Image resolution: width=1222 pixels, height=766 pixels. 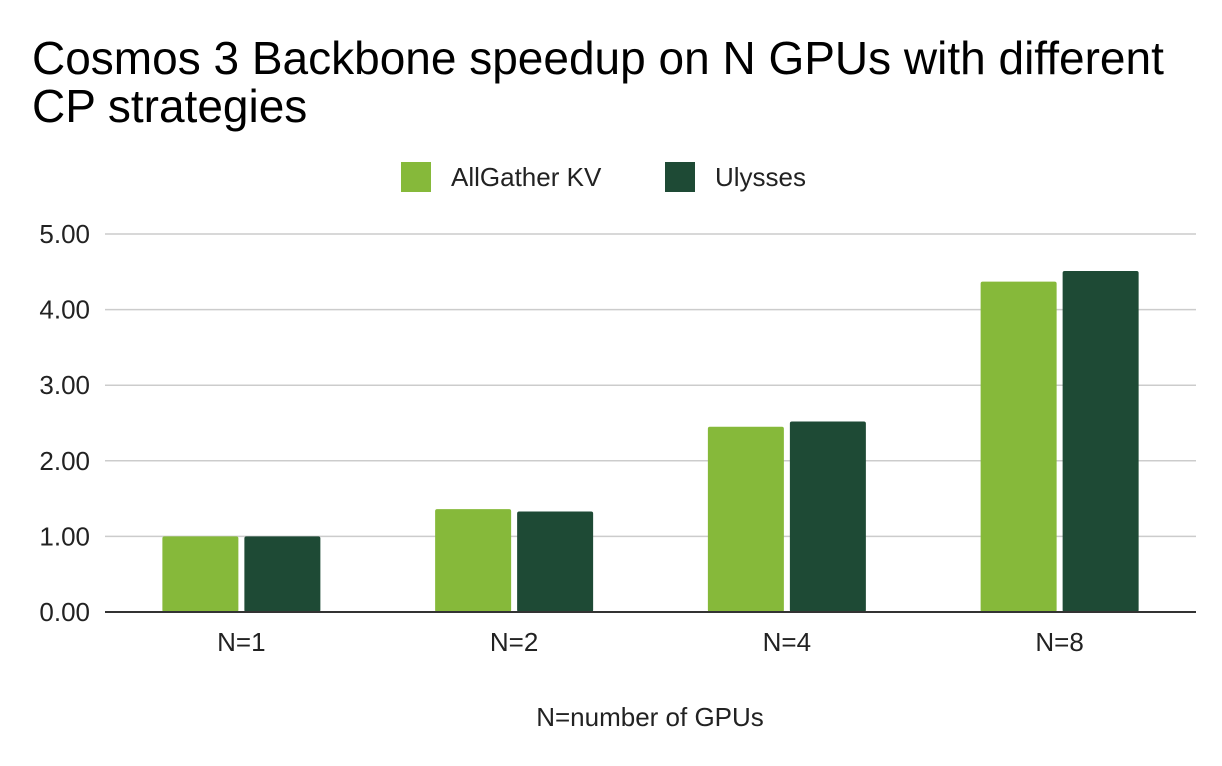 I want to click on y-tick-label: 5.00, so click(x=64, y=234).